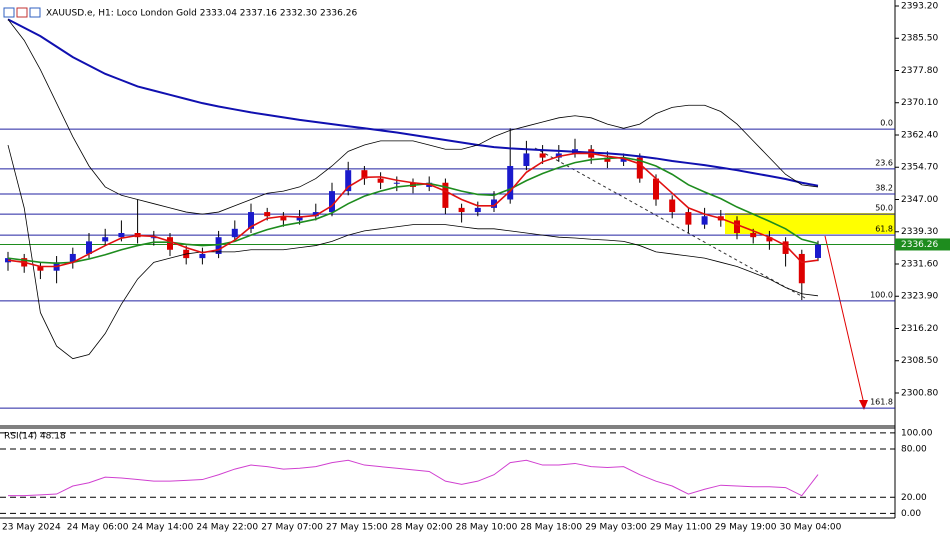 The image size is (950, 538). Describe the element at coordinates (884, 162) in the screenshot. I see `fib-label: 23.6` at that location.